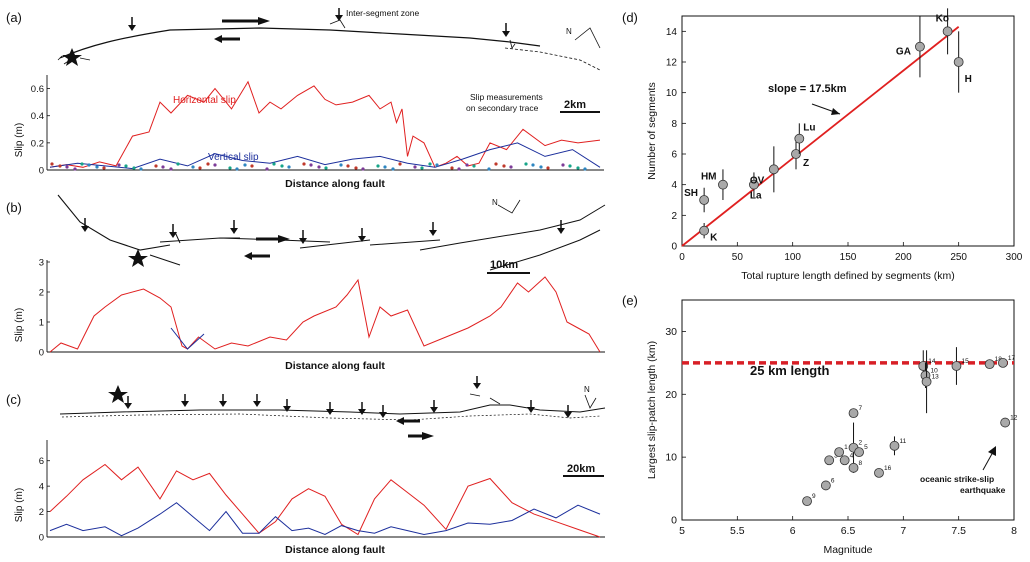 The width and height of the screenshot is (1030, 562). Describe the element at coordinates (383, 13) in the screenshot. I see `inter-segment-label: Inter-segment zone` at that location.